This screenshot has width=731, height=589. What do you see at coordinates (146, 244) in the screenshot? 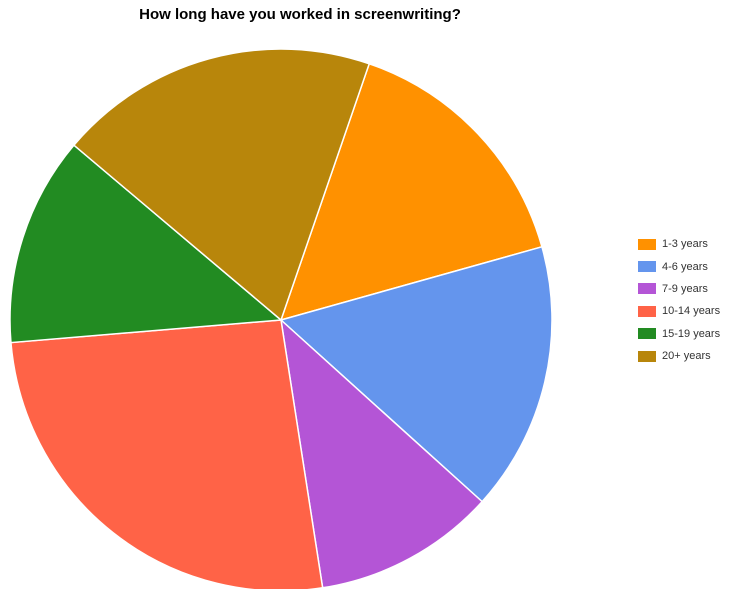
I see `pie-slice-15-19-years` at bounding box center [146, 244].